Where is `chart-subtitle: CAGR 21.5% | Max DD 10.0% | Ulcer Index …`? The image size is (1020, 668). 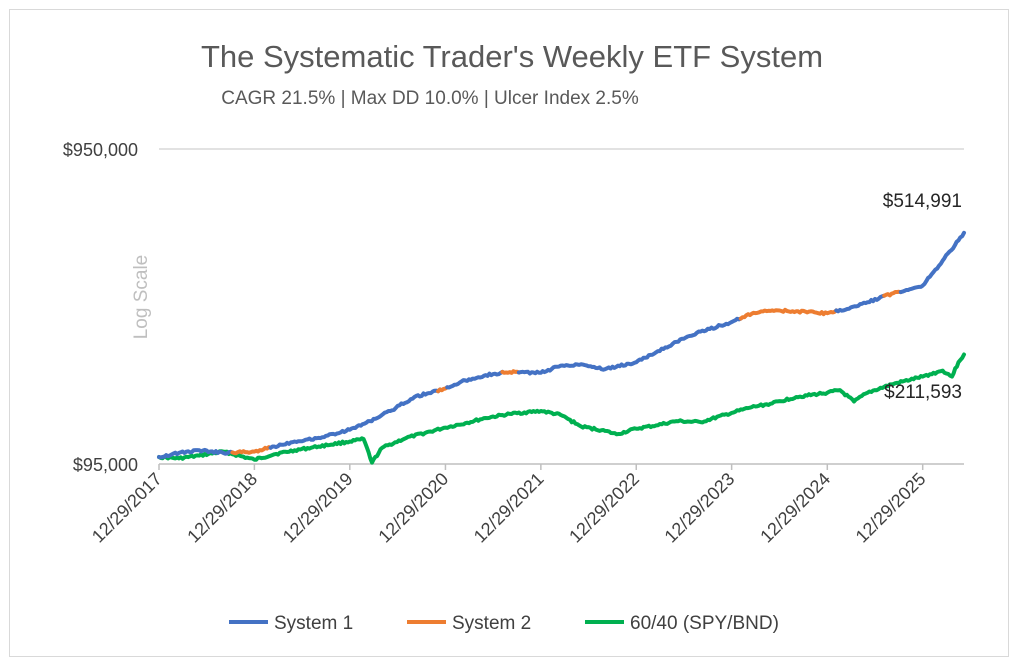
chart-subtitle: CAGR 21.5% | Max DD 10.0% | Ulcer Index … is located at coordinates (430, 98).